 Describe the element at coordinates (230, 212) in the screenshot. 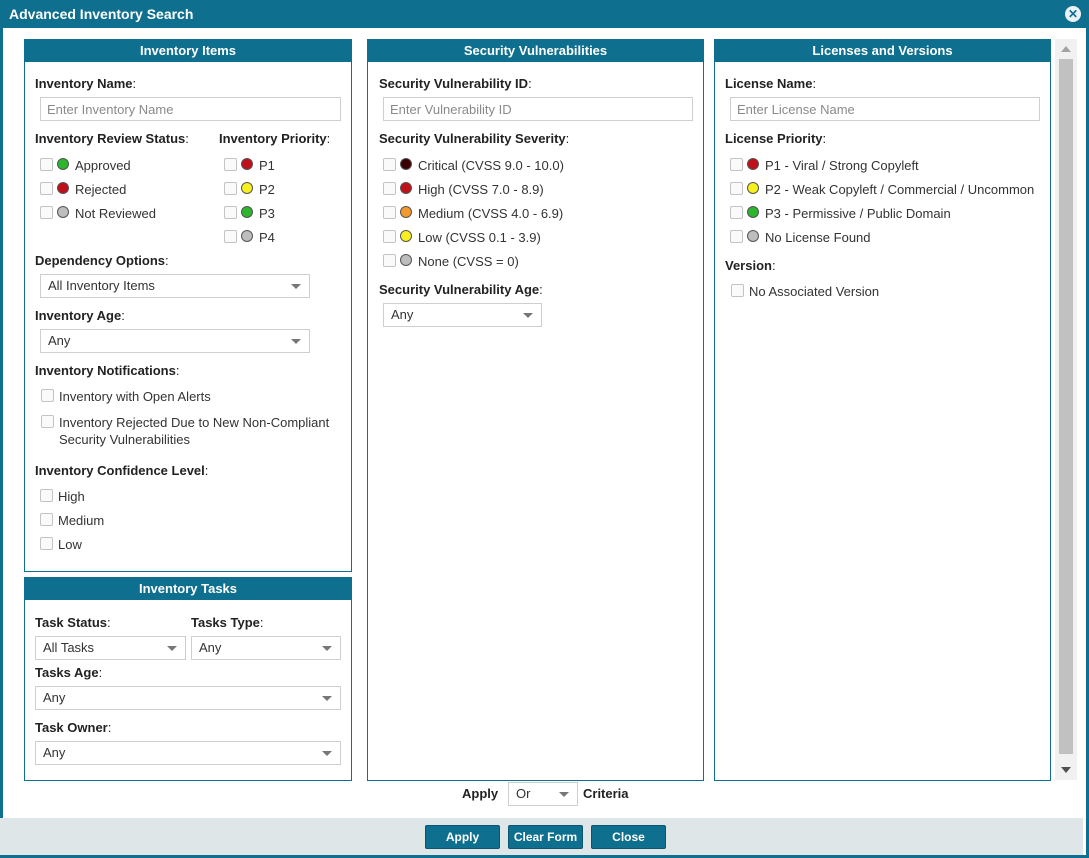

I see `priority-p3-checkbox` at that location.